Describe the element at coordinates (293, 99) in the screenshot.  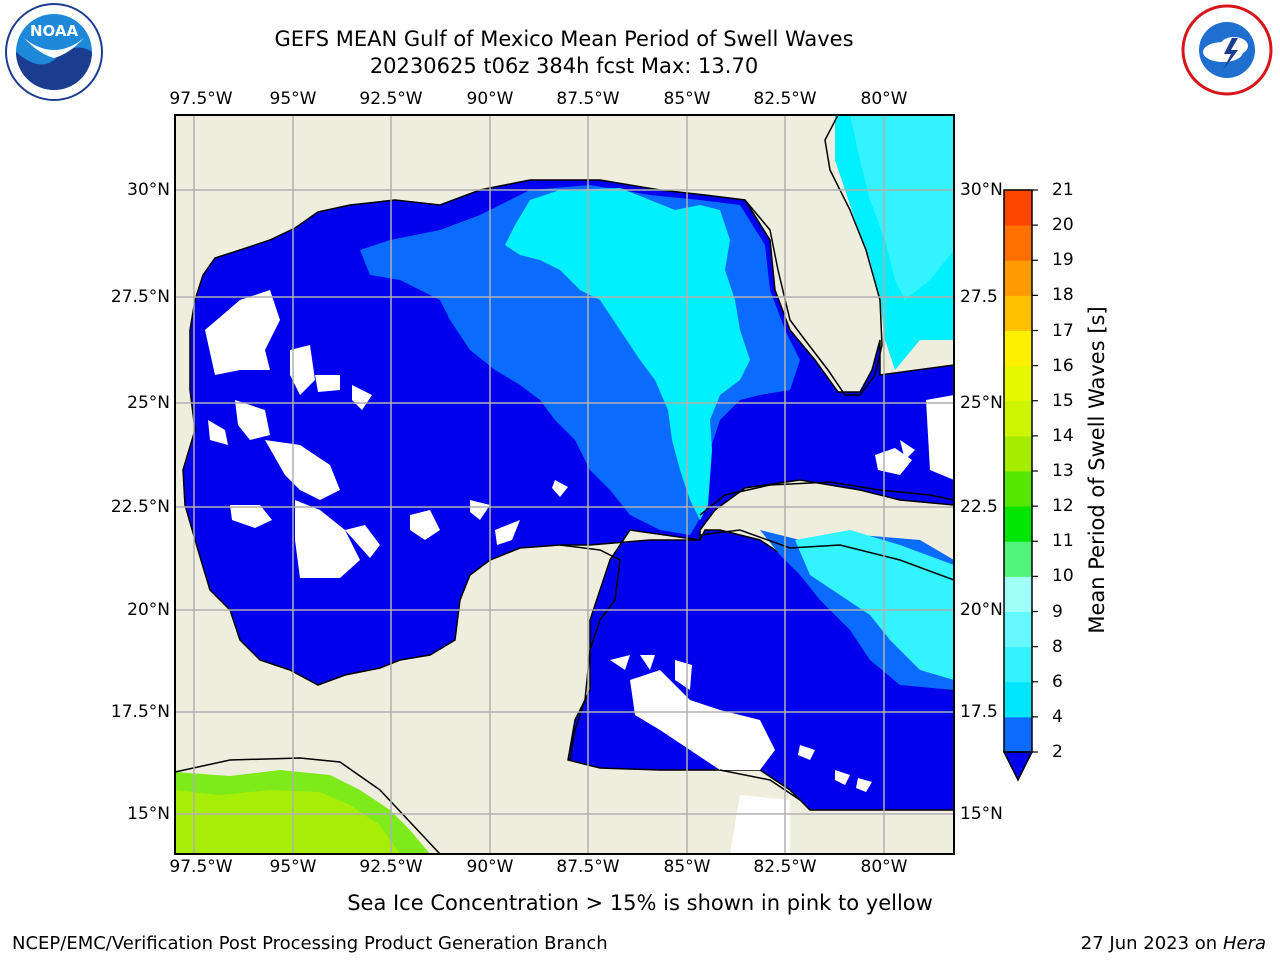
I see `lon-label-top: 95°W` at that location.